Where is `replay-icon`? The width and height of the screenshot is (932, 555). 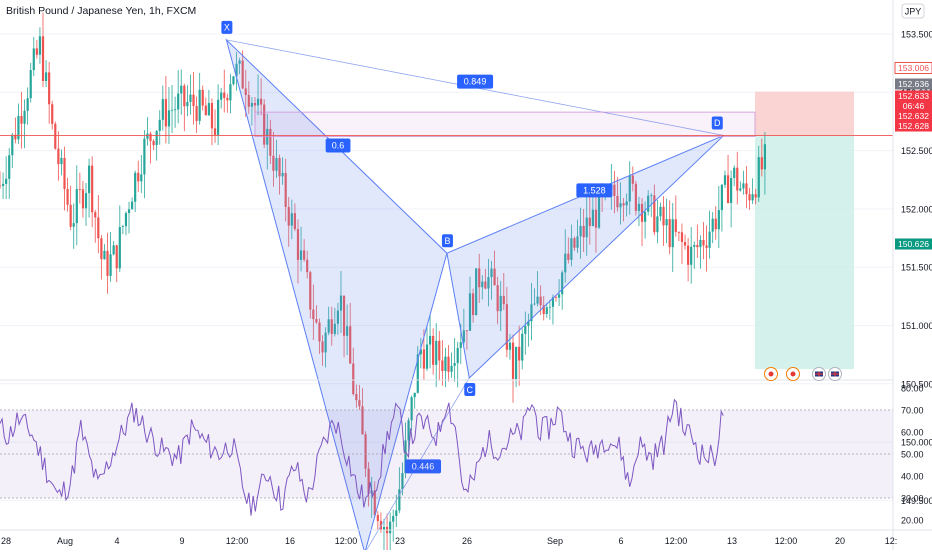
replay-icon is located at coordinates (771, 374).